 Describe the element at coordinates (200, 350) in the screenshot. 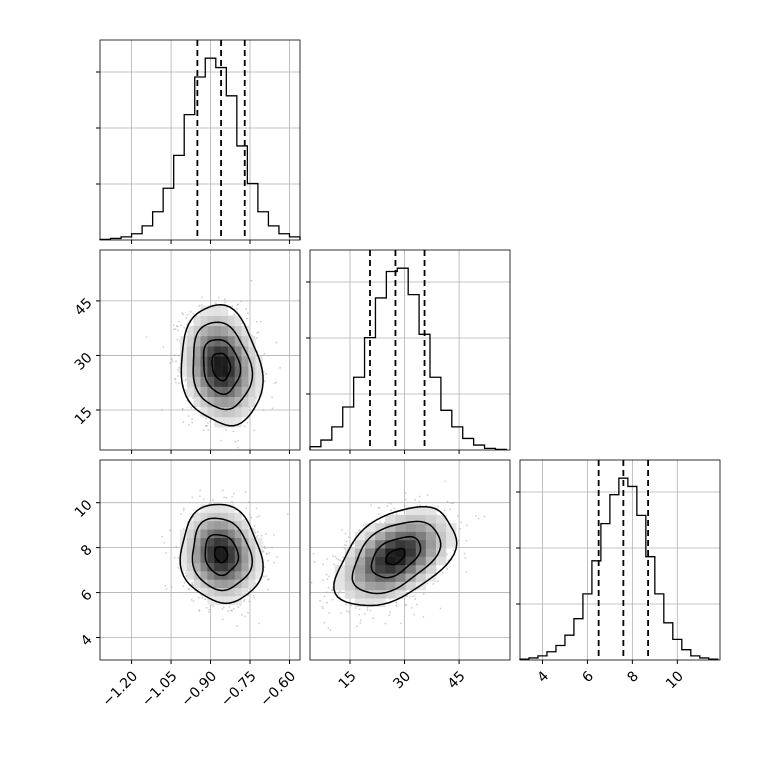

I see `panel-frame` at that location.